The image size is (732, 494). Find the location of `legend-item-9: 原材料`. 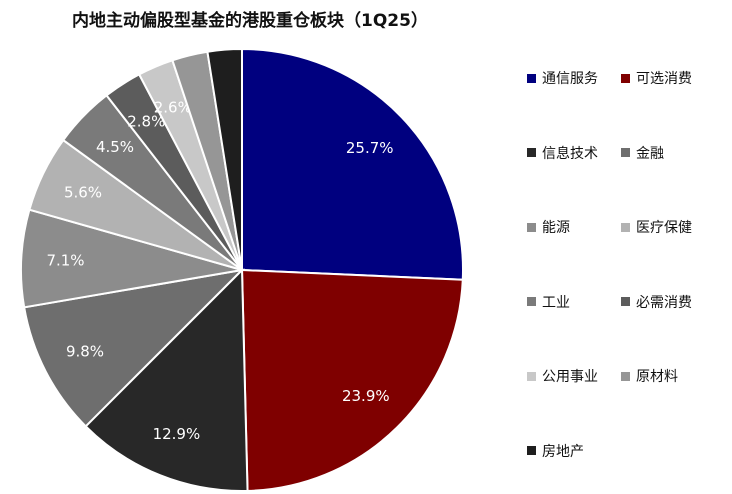

legend-item-9: 原材料 is located at coordinates (649, 376).